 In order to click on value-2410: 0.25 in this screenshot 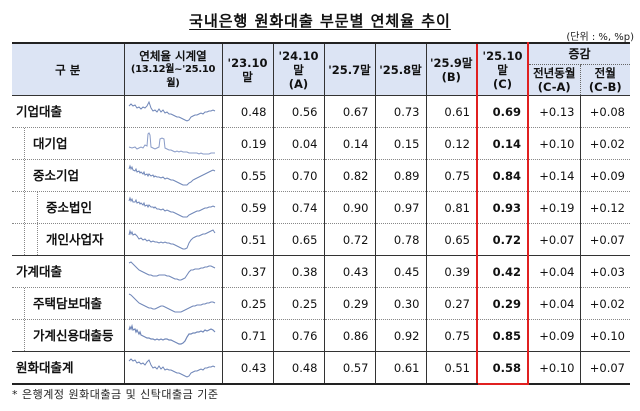, I will do `click(298, 303)`.